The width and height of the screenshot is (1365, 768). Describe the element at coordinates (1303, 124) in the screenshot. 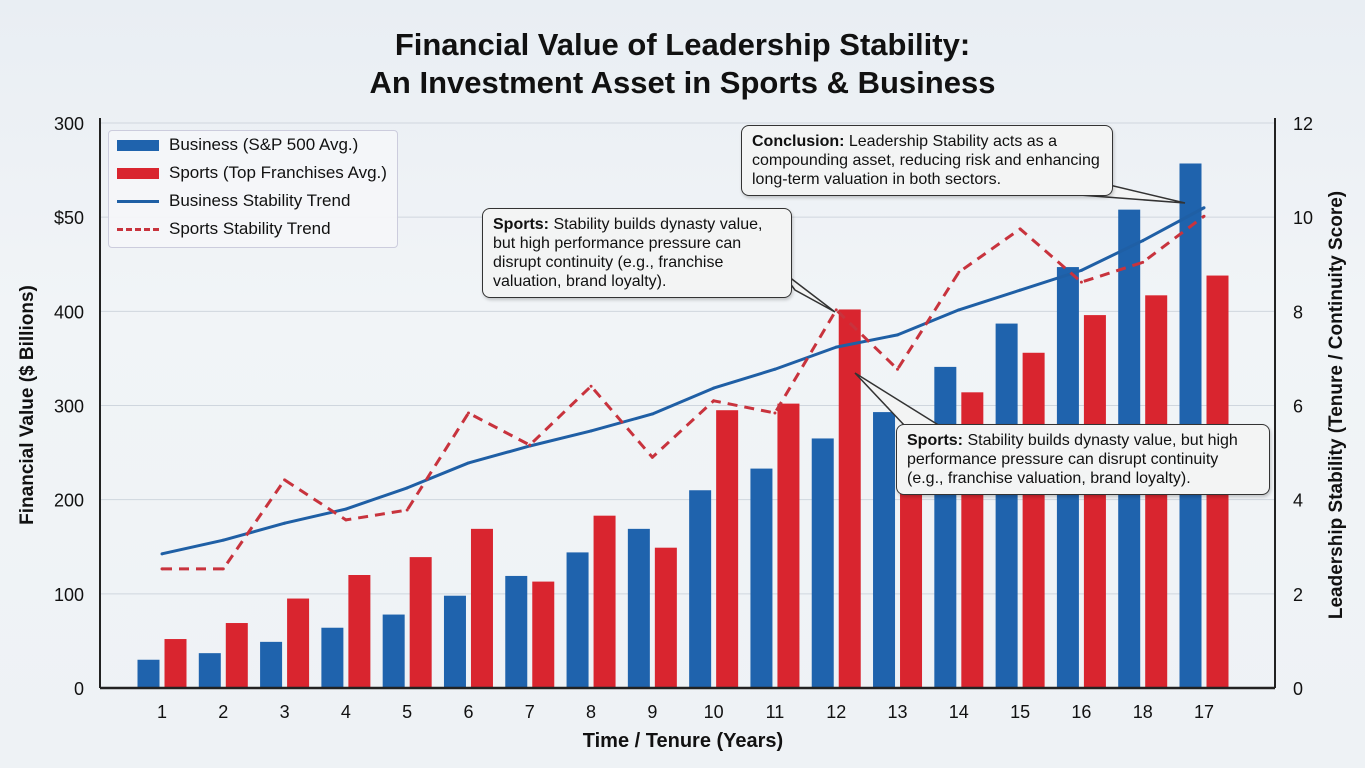

I see `y2-tick-label: 12` at that location.